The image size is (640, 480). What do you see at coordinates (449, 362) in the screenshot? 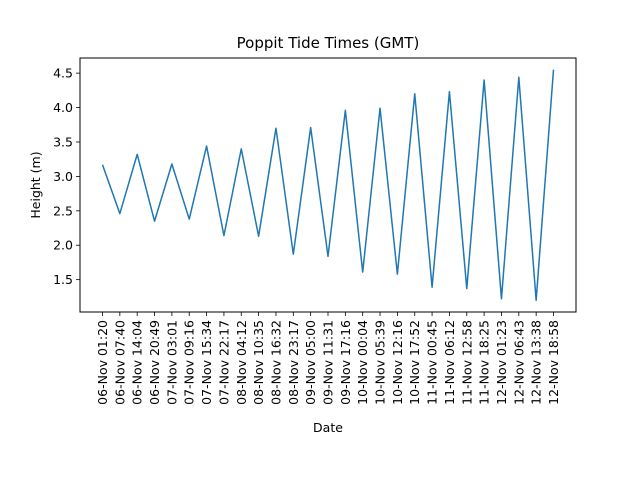
I see `x-tick-label: 11-Nov 06:12` at bounding box center [449, 362].